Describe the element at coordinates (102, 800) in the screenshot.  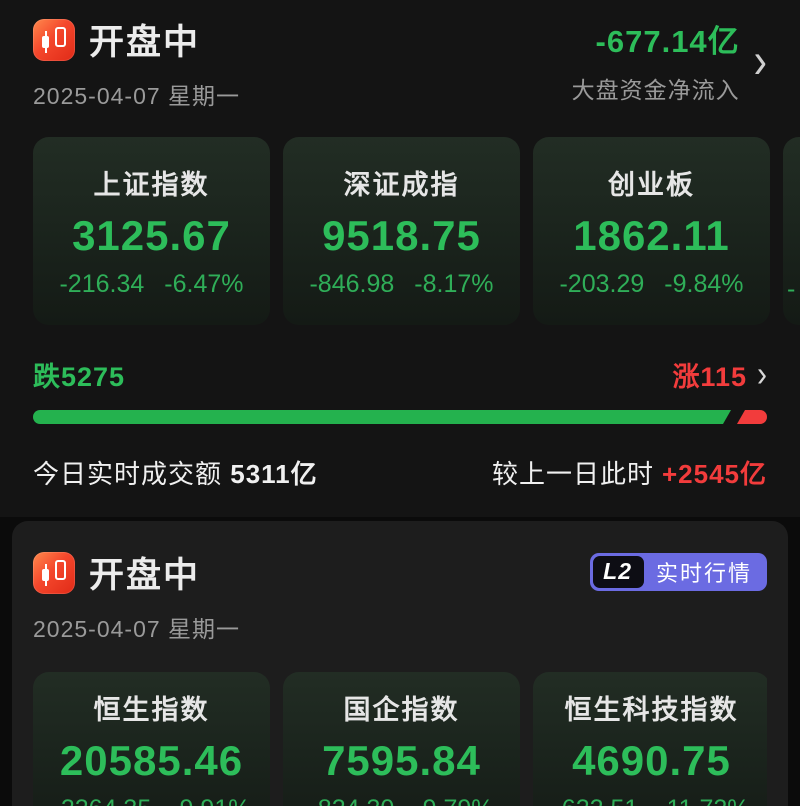
I see `index-change: -2264.35` at that location.